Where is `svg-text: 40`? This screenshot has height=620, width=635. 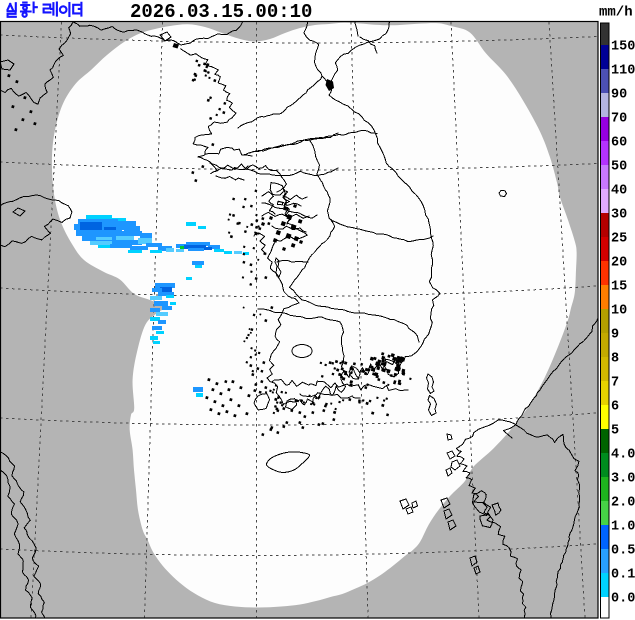
svg-text: 40 is located at coordinates (619, 191).